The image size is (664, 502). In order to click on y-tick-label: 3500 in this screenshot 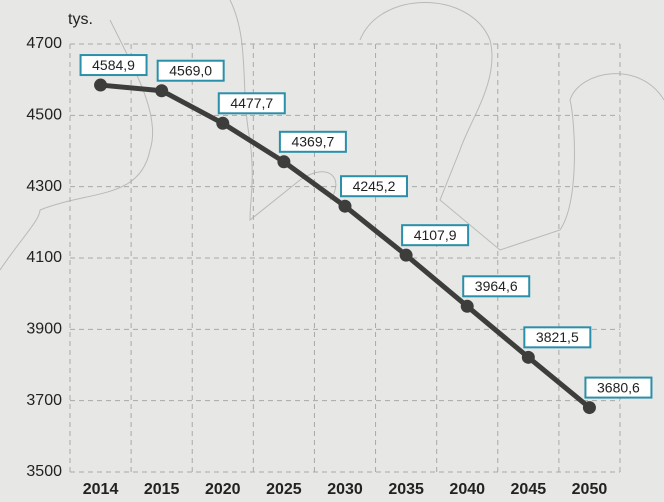, I will do `click(44, 471)`.